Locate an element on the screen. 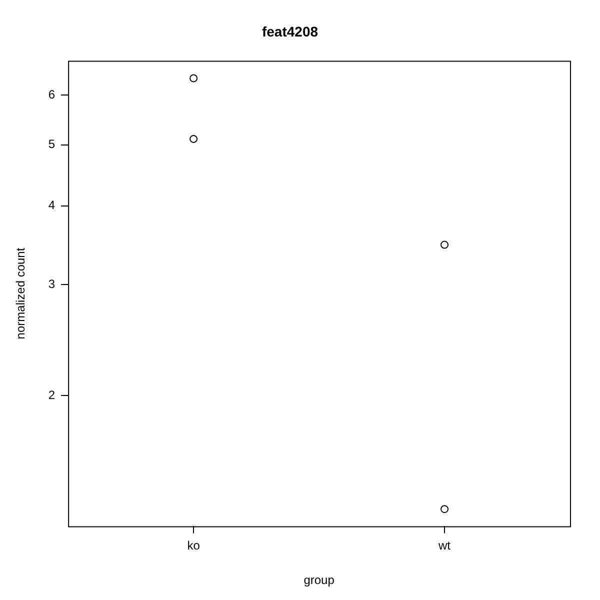 The height and width of the screenshot is (600, 600). x-axis-title: group is located at coordinates (319, 580).